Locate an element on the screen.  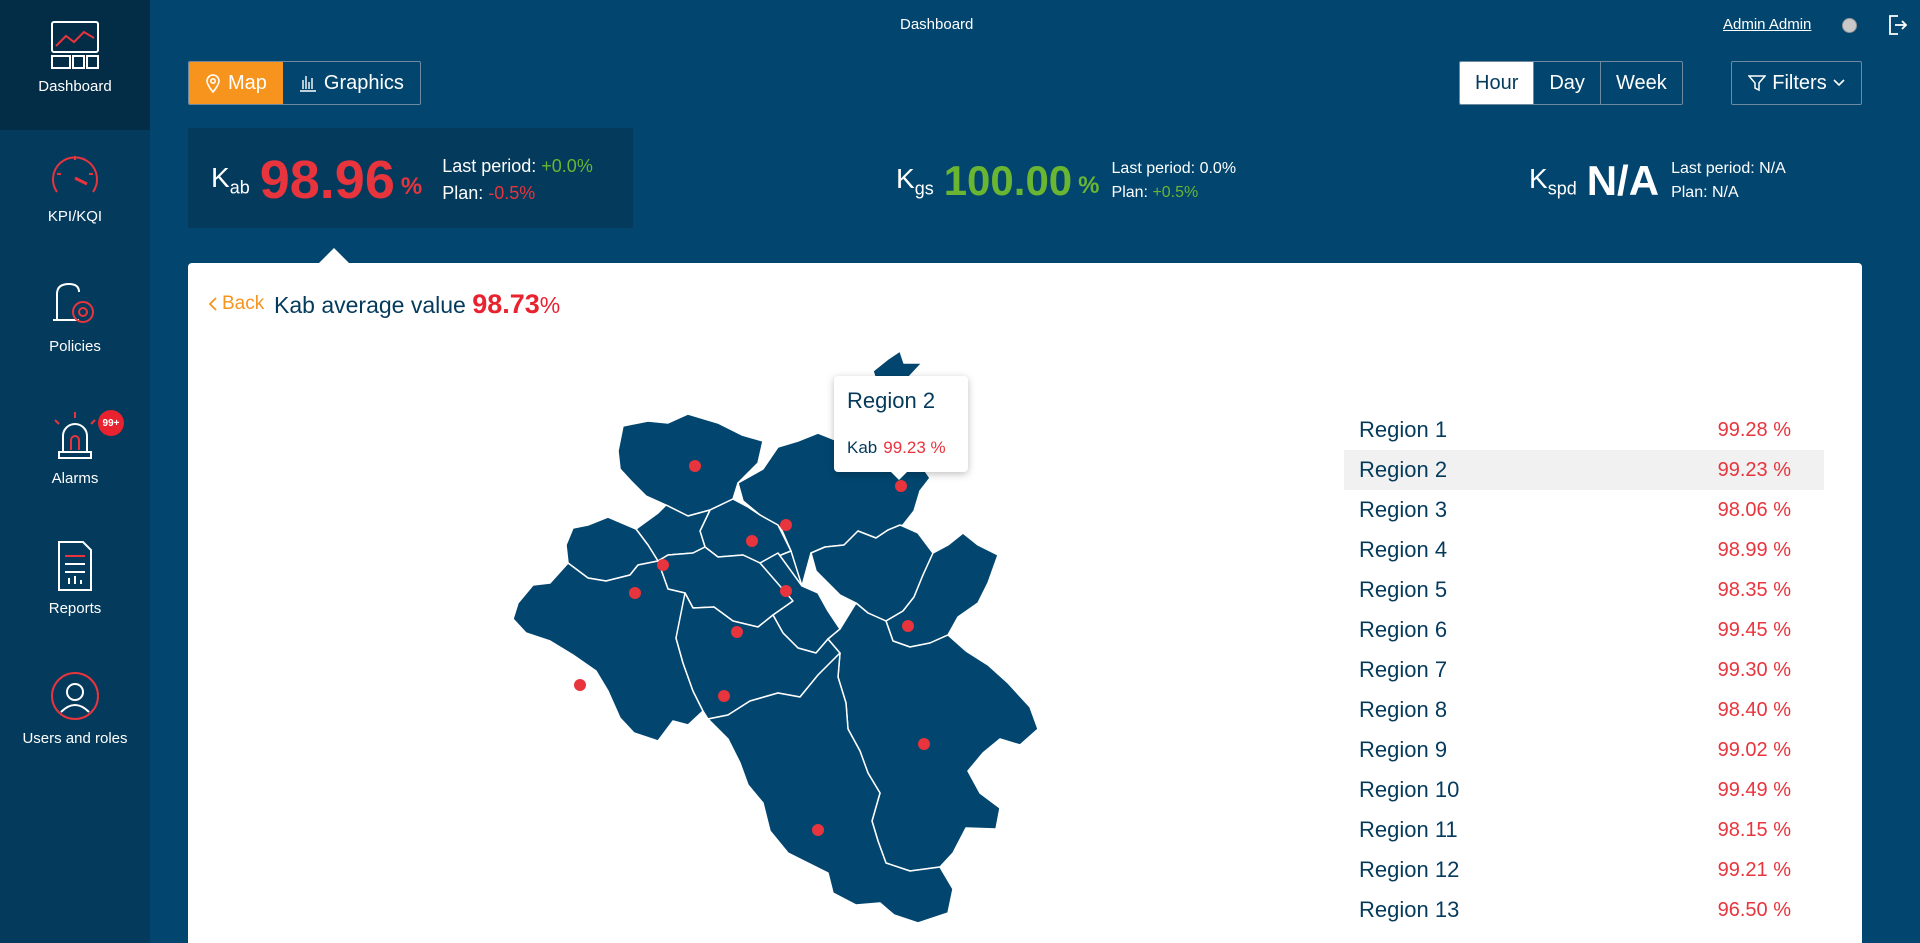
sidebar-item-label: Reports is located at coordinates (75, 608).